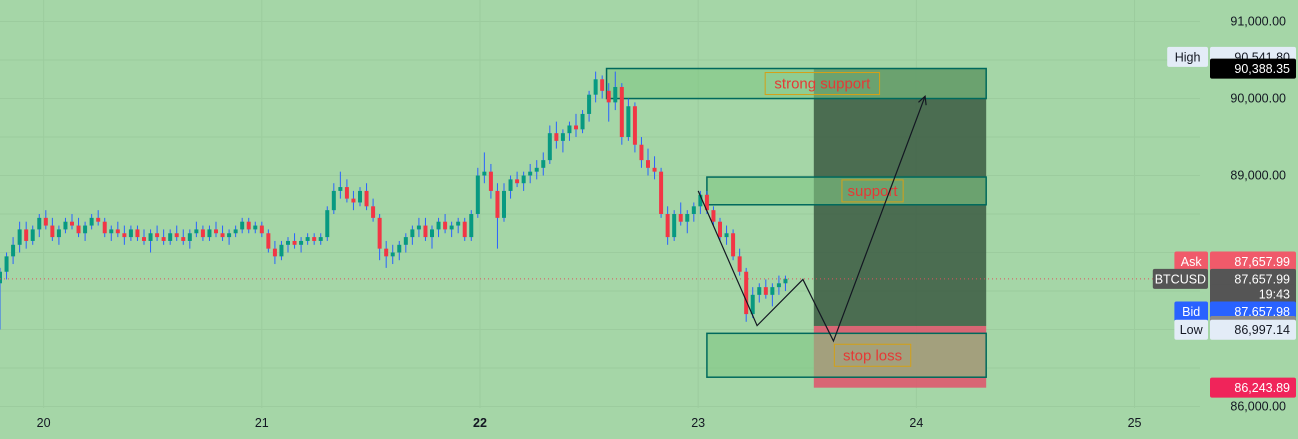  Describe the element at coordinates (1258, 406) in the screenshot. I see `price-tick-label: 86,000.00` at that location.